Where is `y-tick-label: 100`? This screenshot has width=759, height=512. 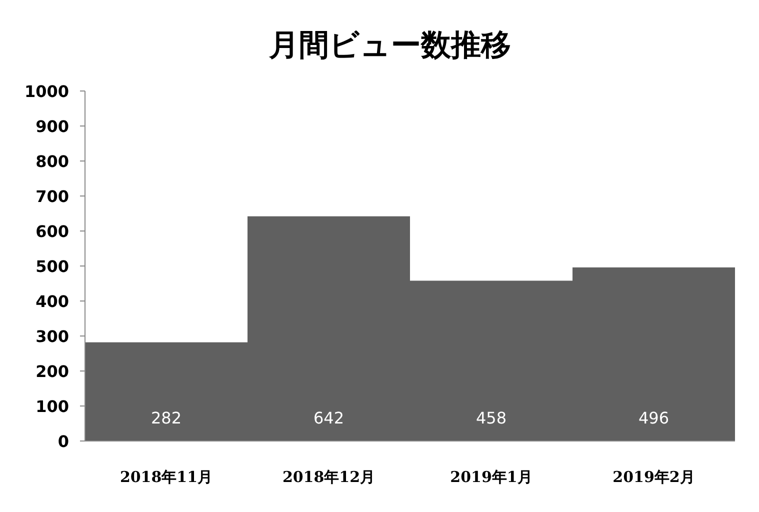 y-tick-label: 100 is located at coordinates (52, 406).